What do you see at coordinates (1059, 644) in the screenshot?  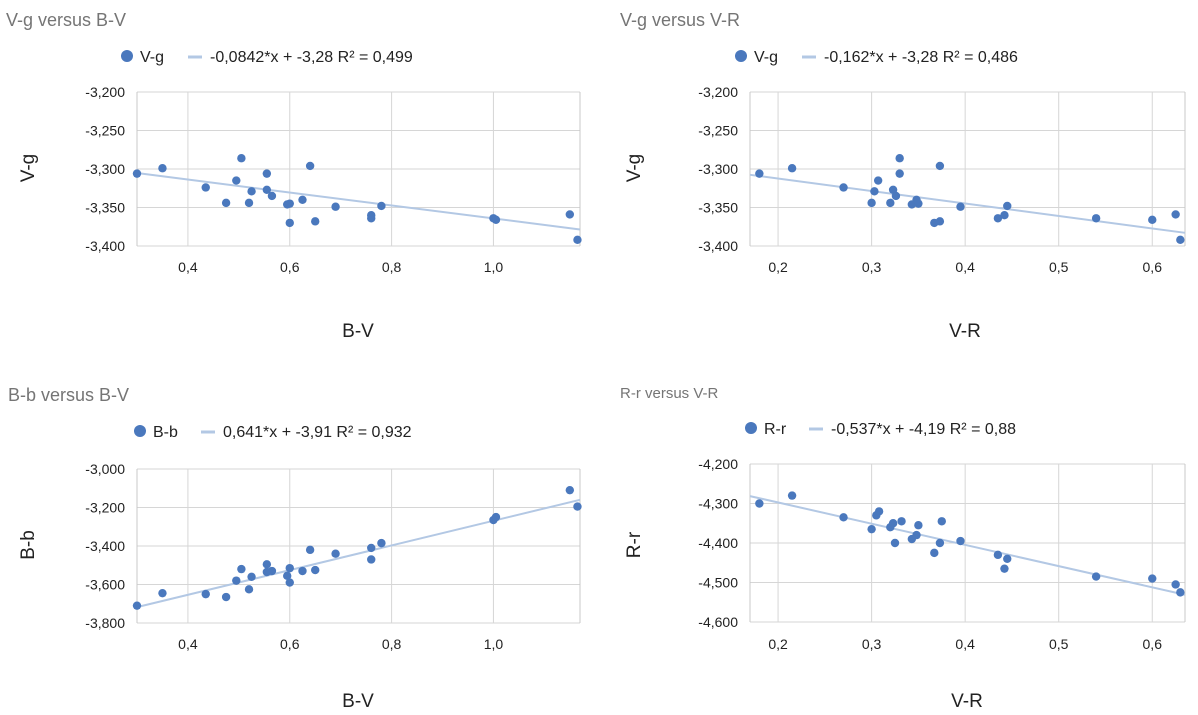 I see `x-tick-label: 0,5` at bounding box center [1059, 644].